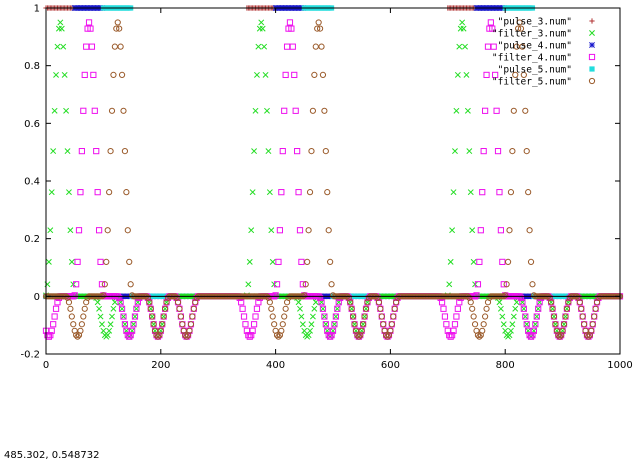 This screenshot has width=640, height=463. Describe the element at coordinates (535, 22) in the screenshot. I see `legend-label: "pulse_3.num"` at that location.